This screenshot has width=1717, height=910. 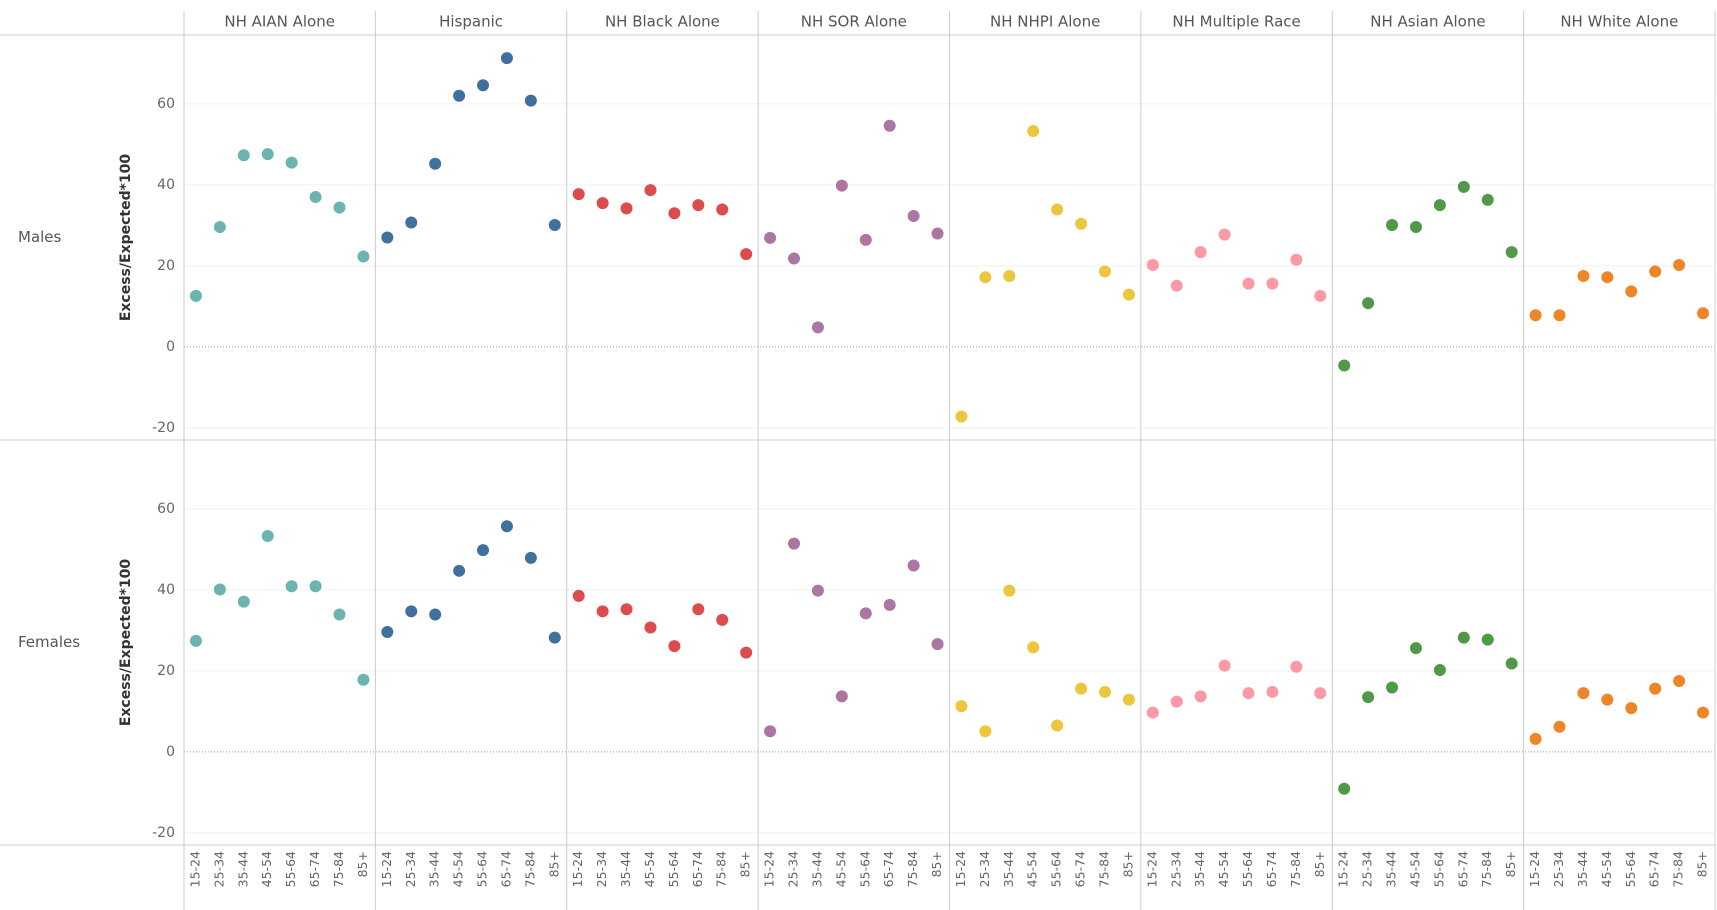 What do you see at coordinates (40, 237) in the screenshot?
I see `row-label: Males` at bounding box center [40, 237].